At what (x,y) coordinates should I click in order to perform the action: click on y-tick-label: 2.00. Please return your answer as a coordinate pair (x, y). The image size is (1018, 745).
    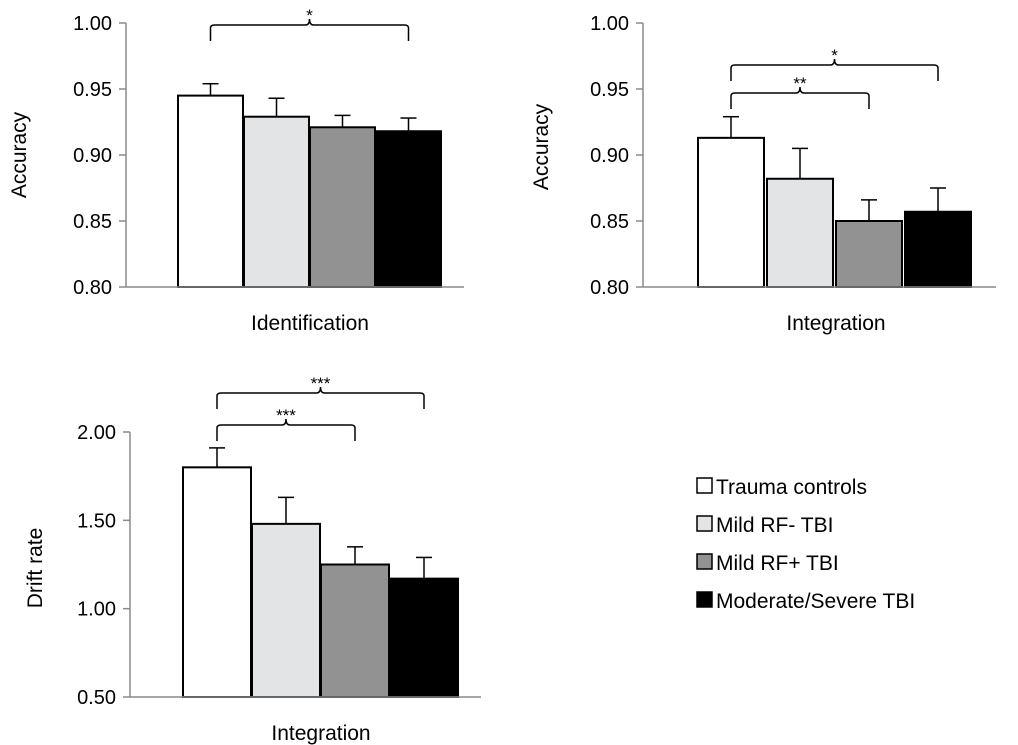
    Looking at the image, I should click on (96, 433).